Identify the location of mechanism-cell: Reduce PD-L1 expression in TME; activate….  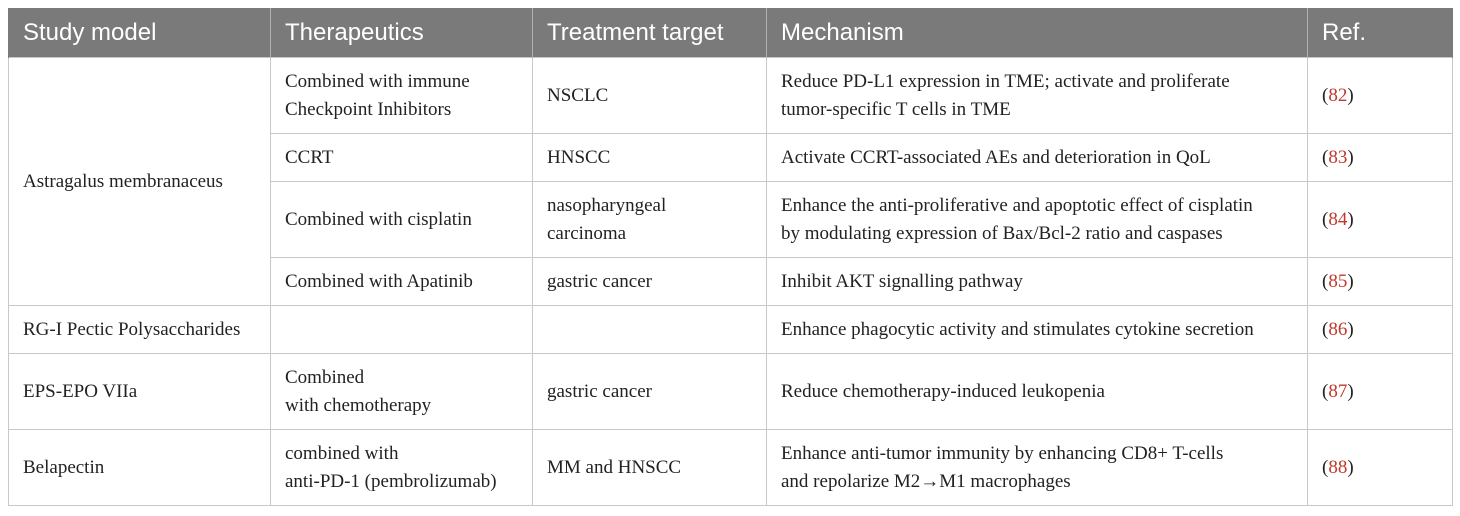
(1037, 95).